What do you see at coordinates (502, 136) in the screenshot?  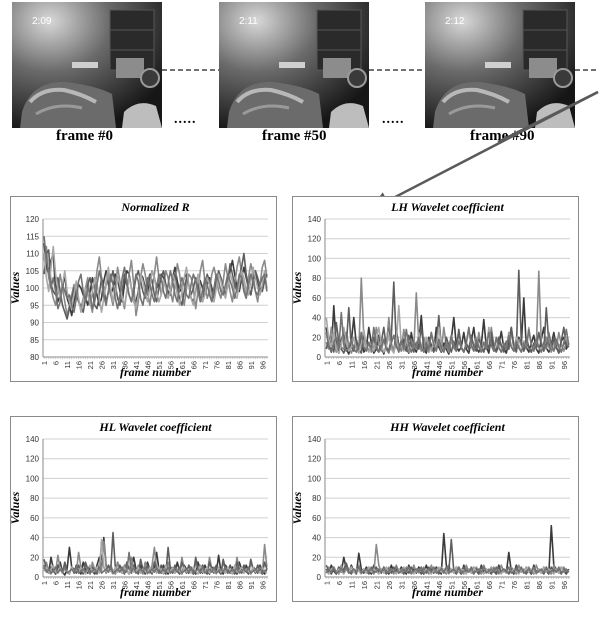 I see `frame-label: frame #90` at bounding box center [502, 136].